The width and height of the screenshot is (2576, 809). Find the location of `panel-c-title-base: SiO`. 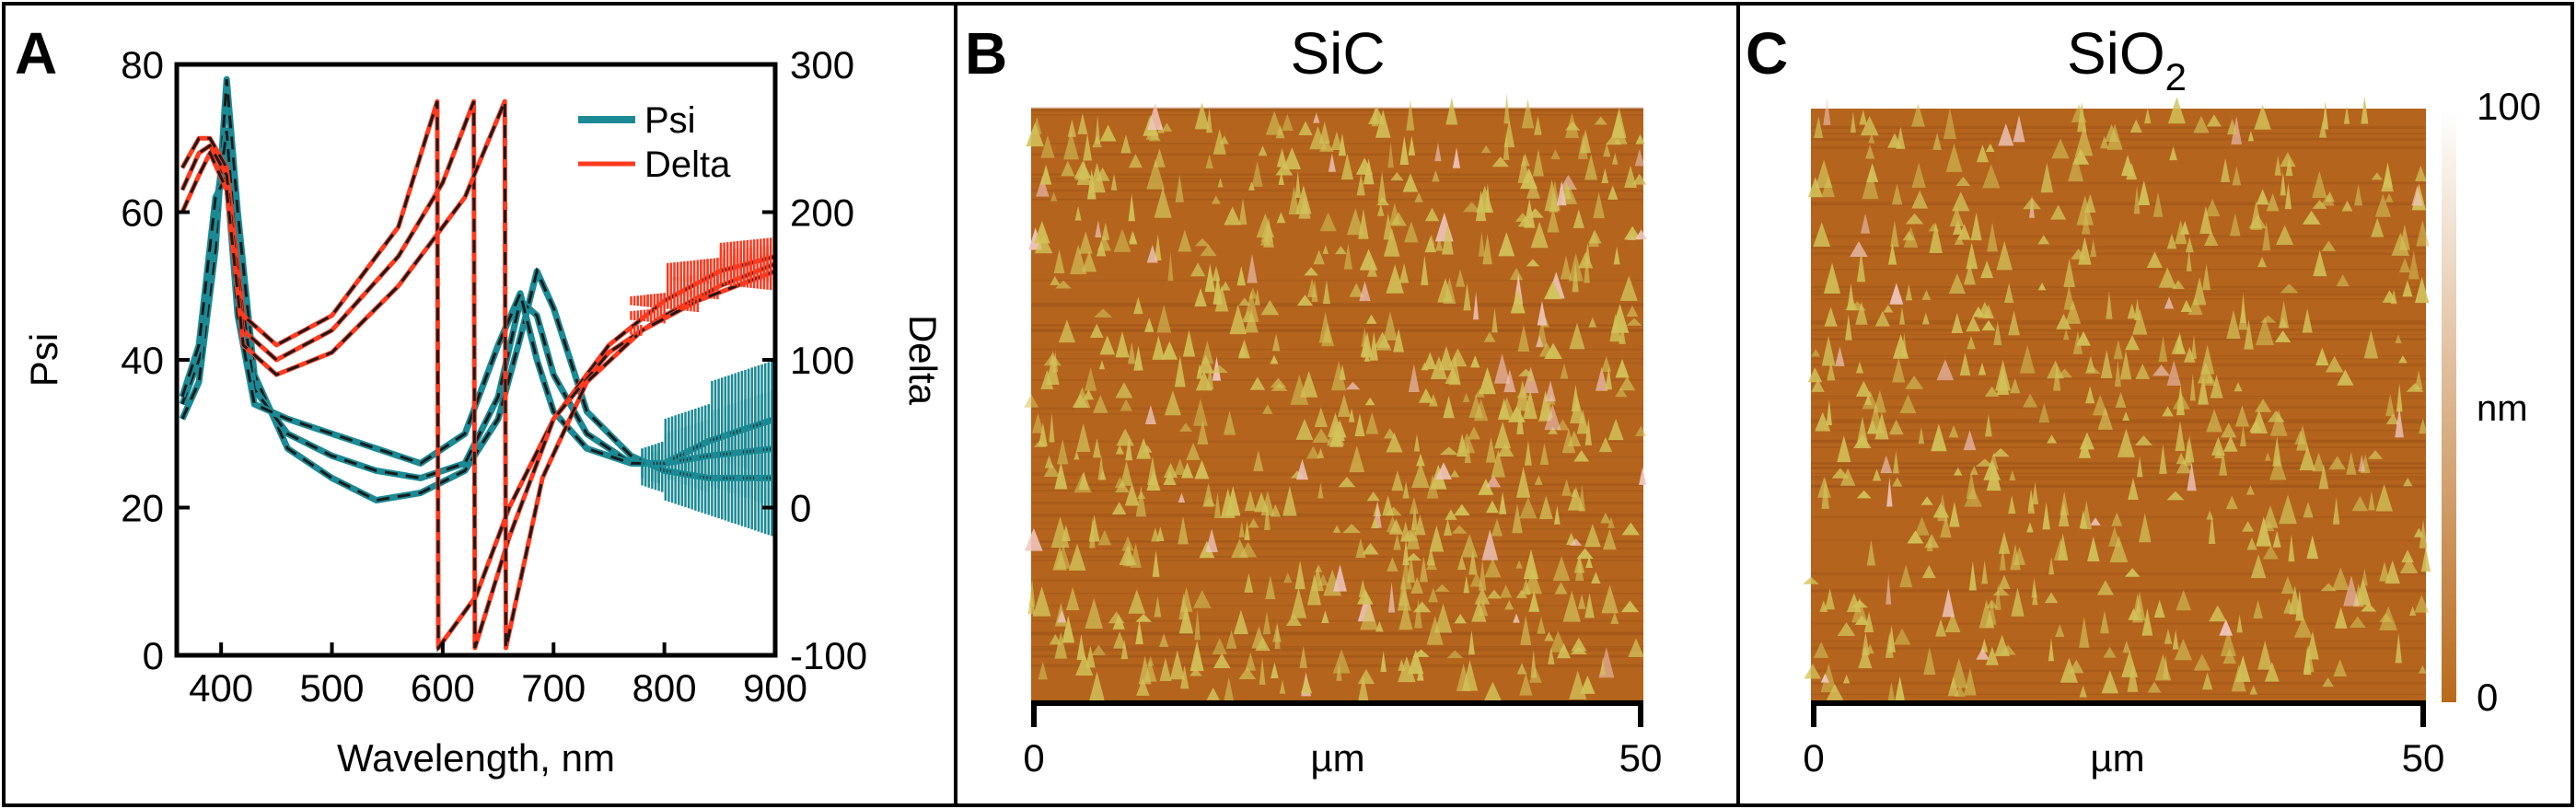

panel-c-title-base: SiO is located at coordinates (2116, 54).